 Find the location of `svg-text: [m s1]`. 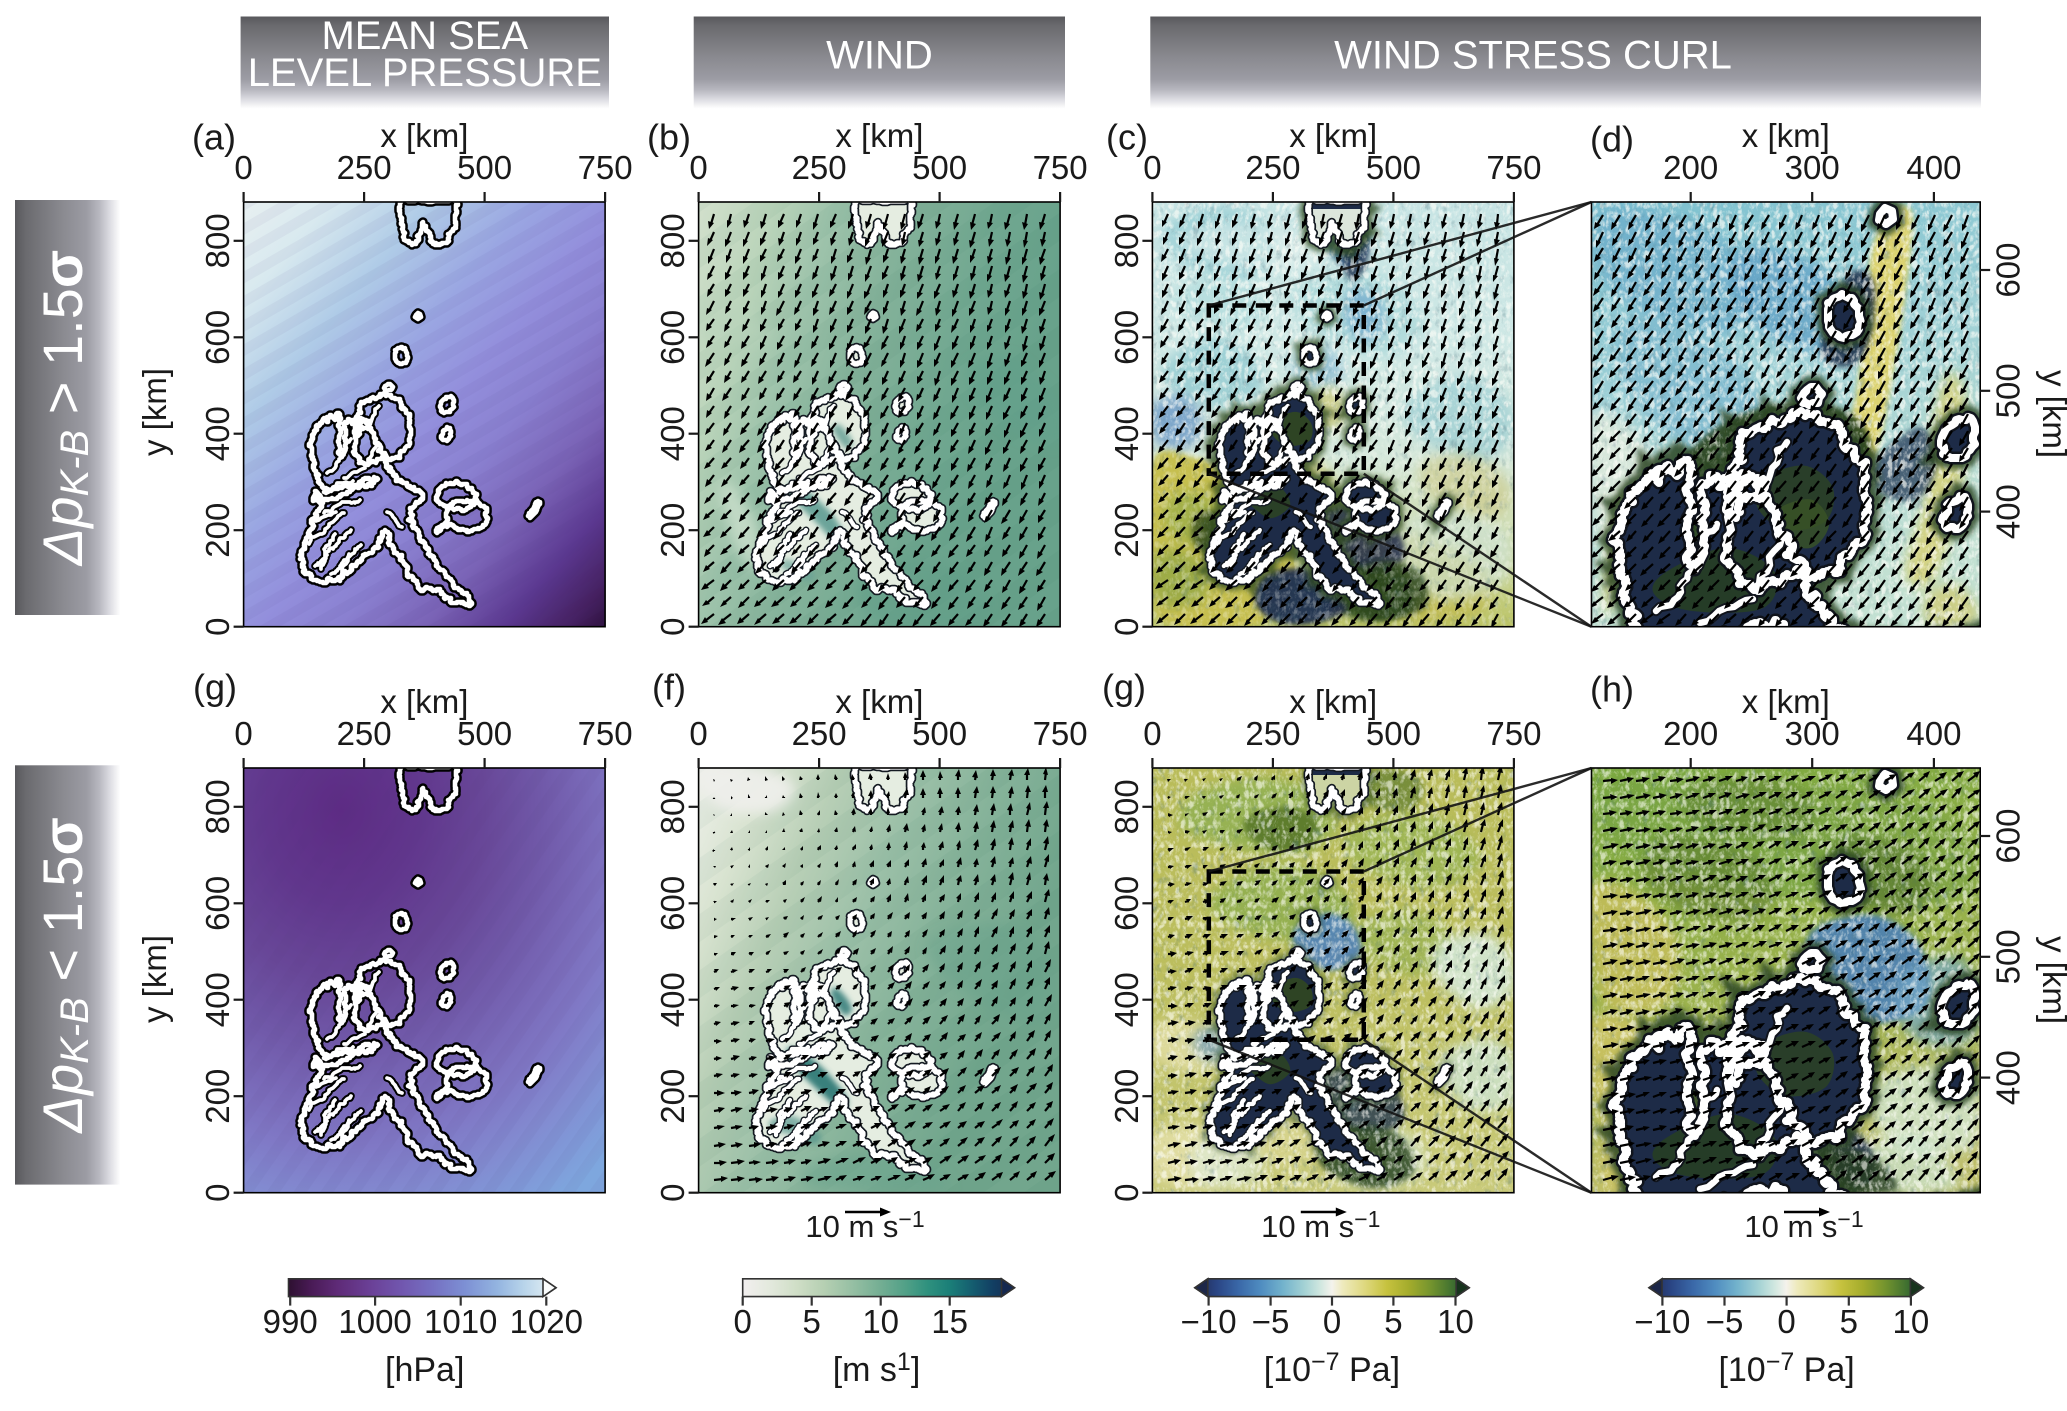

svg-text: [m s1] is located at coordinates (877, 1368).